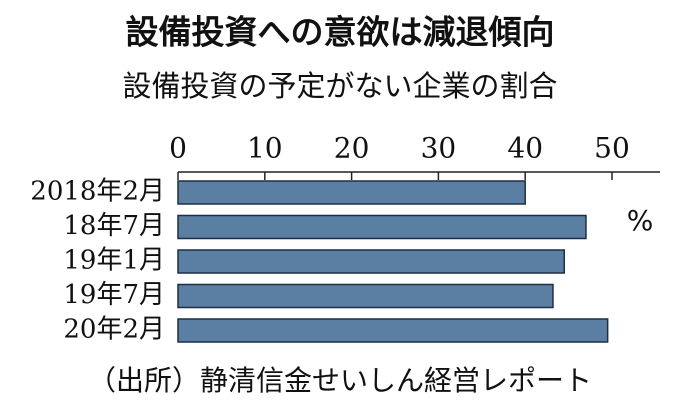 The height and width of the screenshot is (417, 680). Describe the element at coordinates (640, 220) in the screenshot. I see `unit-label: %` at that location.